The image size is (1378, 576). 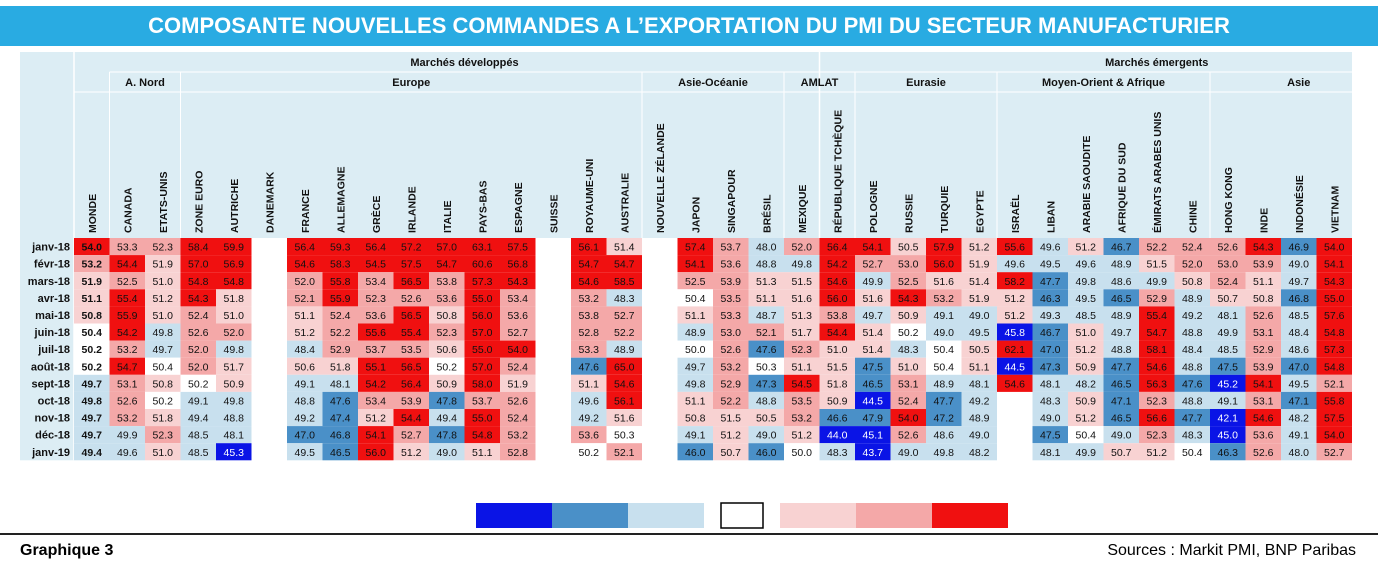 What do you see at coordinates (1228, 265) in the screenshot?
I see `cell-value: 53.0` at bounding box center [1228, 265].